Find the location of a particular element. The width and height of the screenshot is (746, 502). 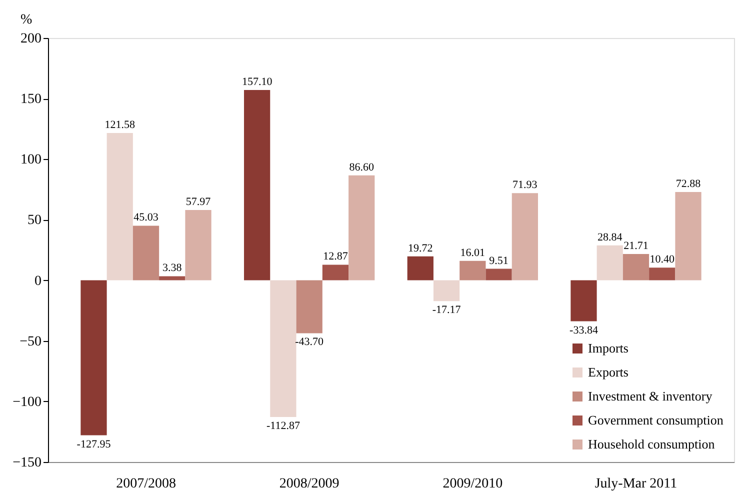

y-tick-label: 100 is located at coordinates (31, 160).